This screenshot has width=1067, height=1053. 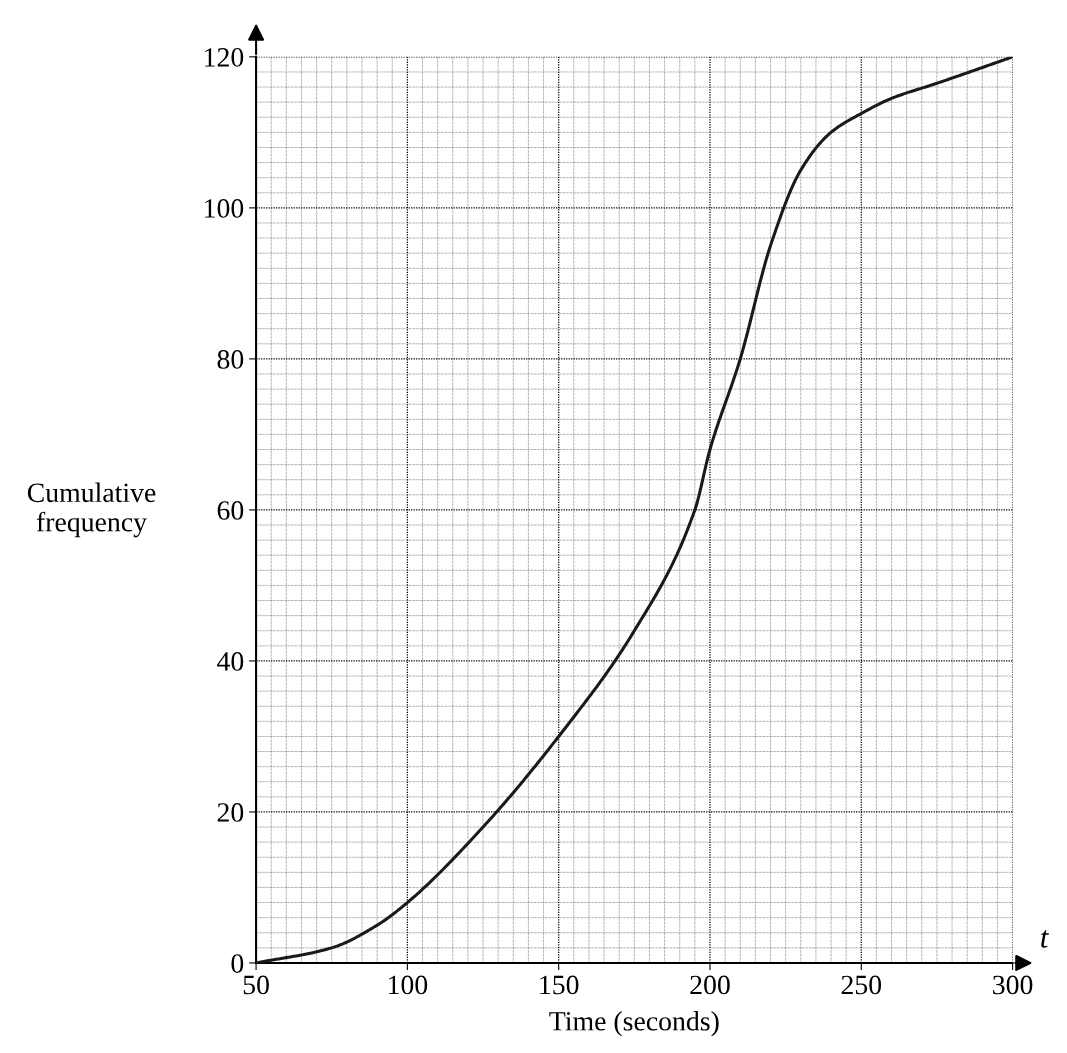 I want to click on x-tick-label: 150, so click(x=559, y=985).